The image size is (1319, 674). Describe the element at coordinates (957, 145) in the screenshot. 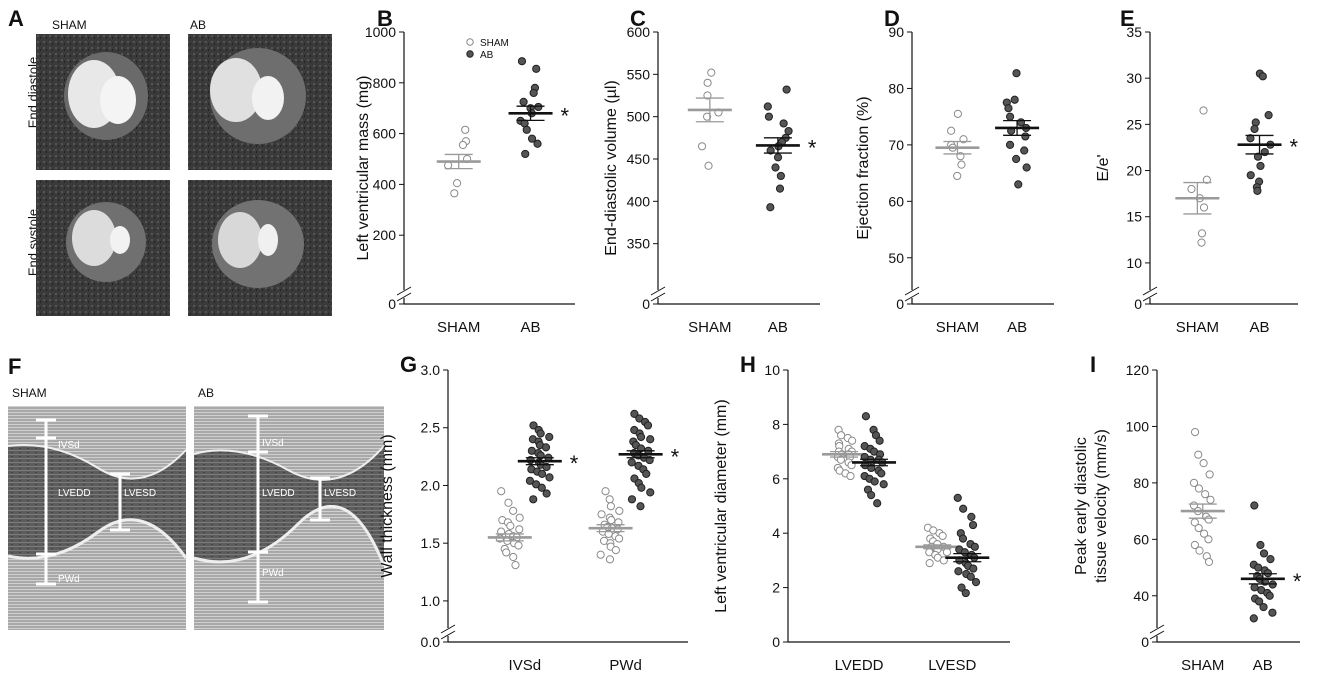

I see `series-sham-sham` at that location.